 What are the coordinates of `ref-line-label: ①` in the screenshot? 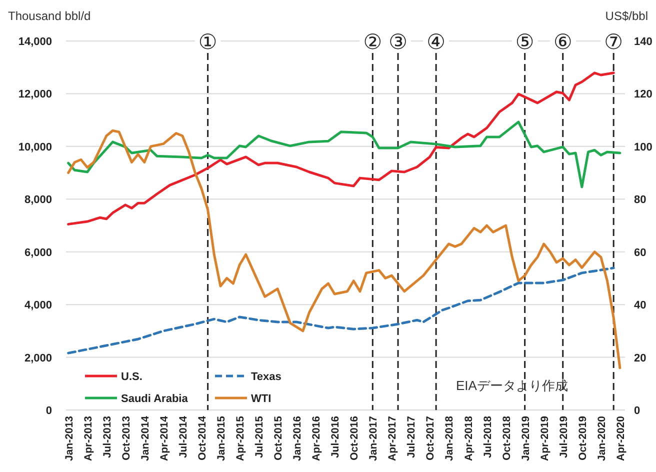 It's located at (208, 42).